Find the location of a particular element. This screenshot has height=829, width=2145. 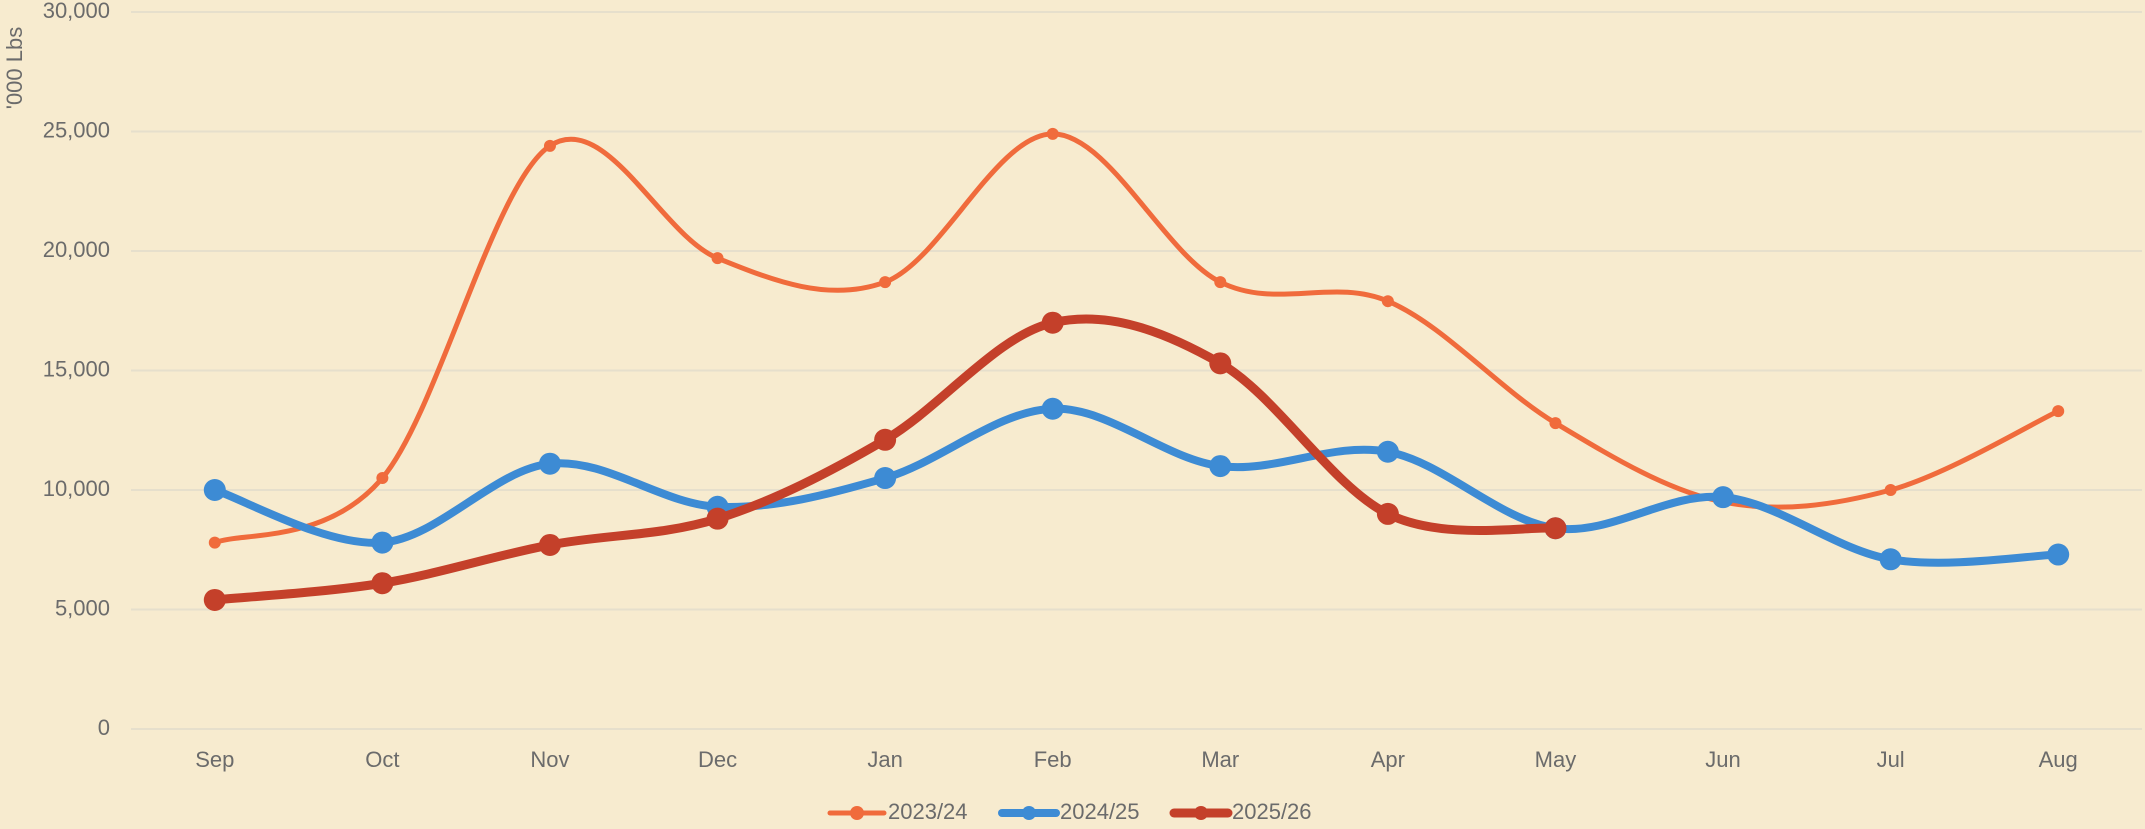

x-tick-label: Jul is located at coordinates (1891, 759).